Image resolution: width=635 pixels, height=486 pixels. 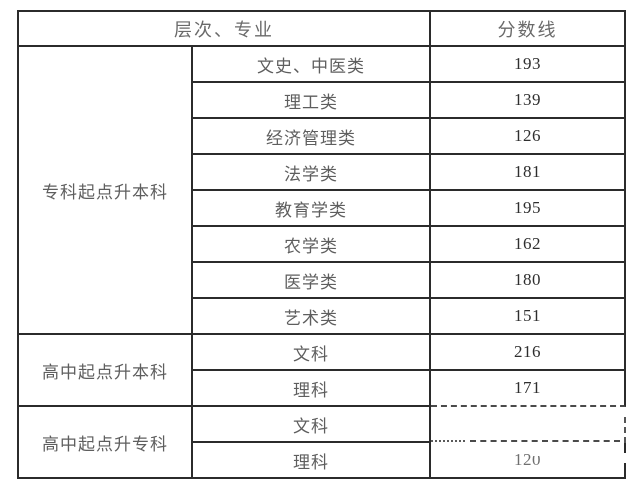 I want to click on table-row: 高中起点升专科 文科 150, so click(x=322, y=443).